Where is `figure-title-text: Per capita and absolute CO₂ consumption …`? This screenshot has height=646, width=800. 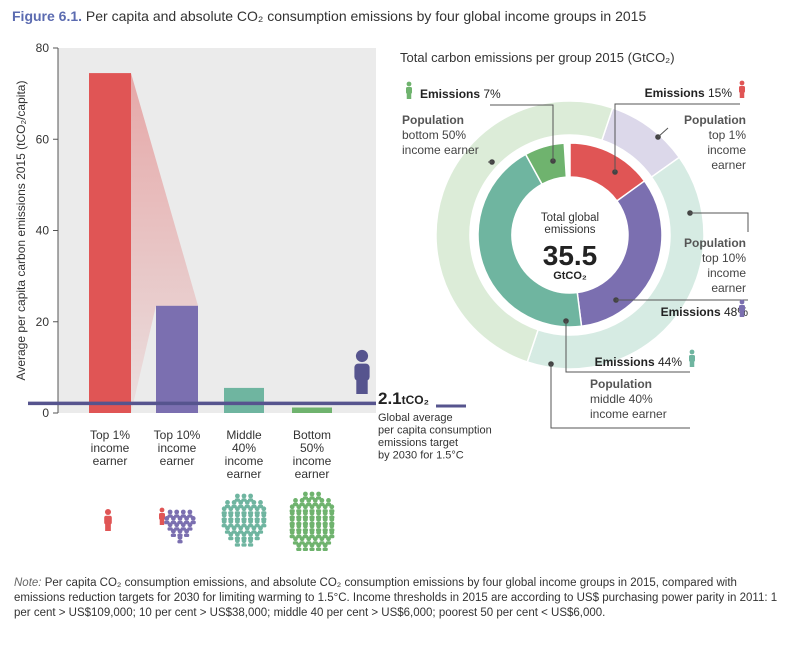 figure-title-text: Per capita and absolute CO₂ consumption … is located at coordinates (366, 16).